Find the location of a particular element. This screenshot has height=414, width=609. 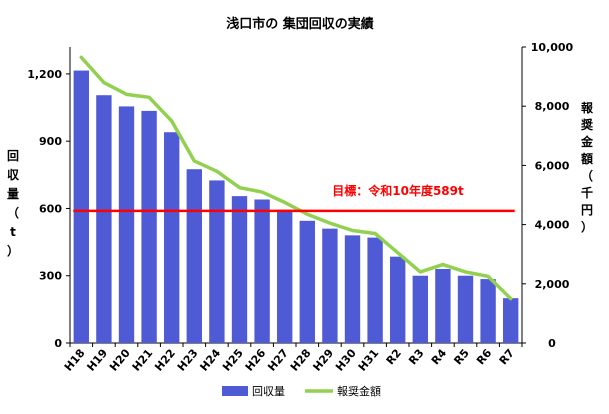

x-tick-label: H20 is located at coordinates (120, 359).